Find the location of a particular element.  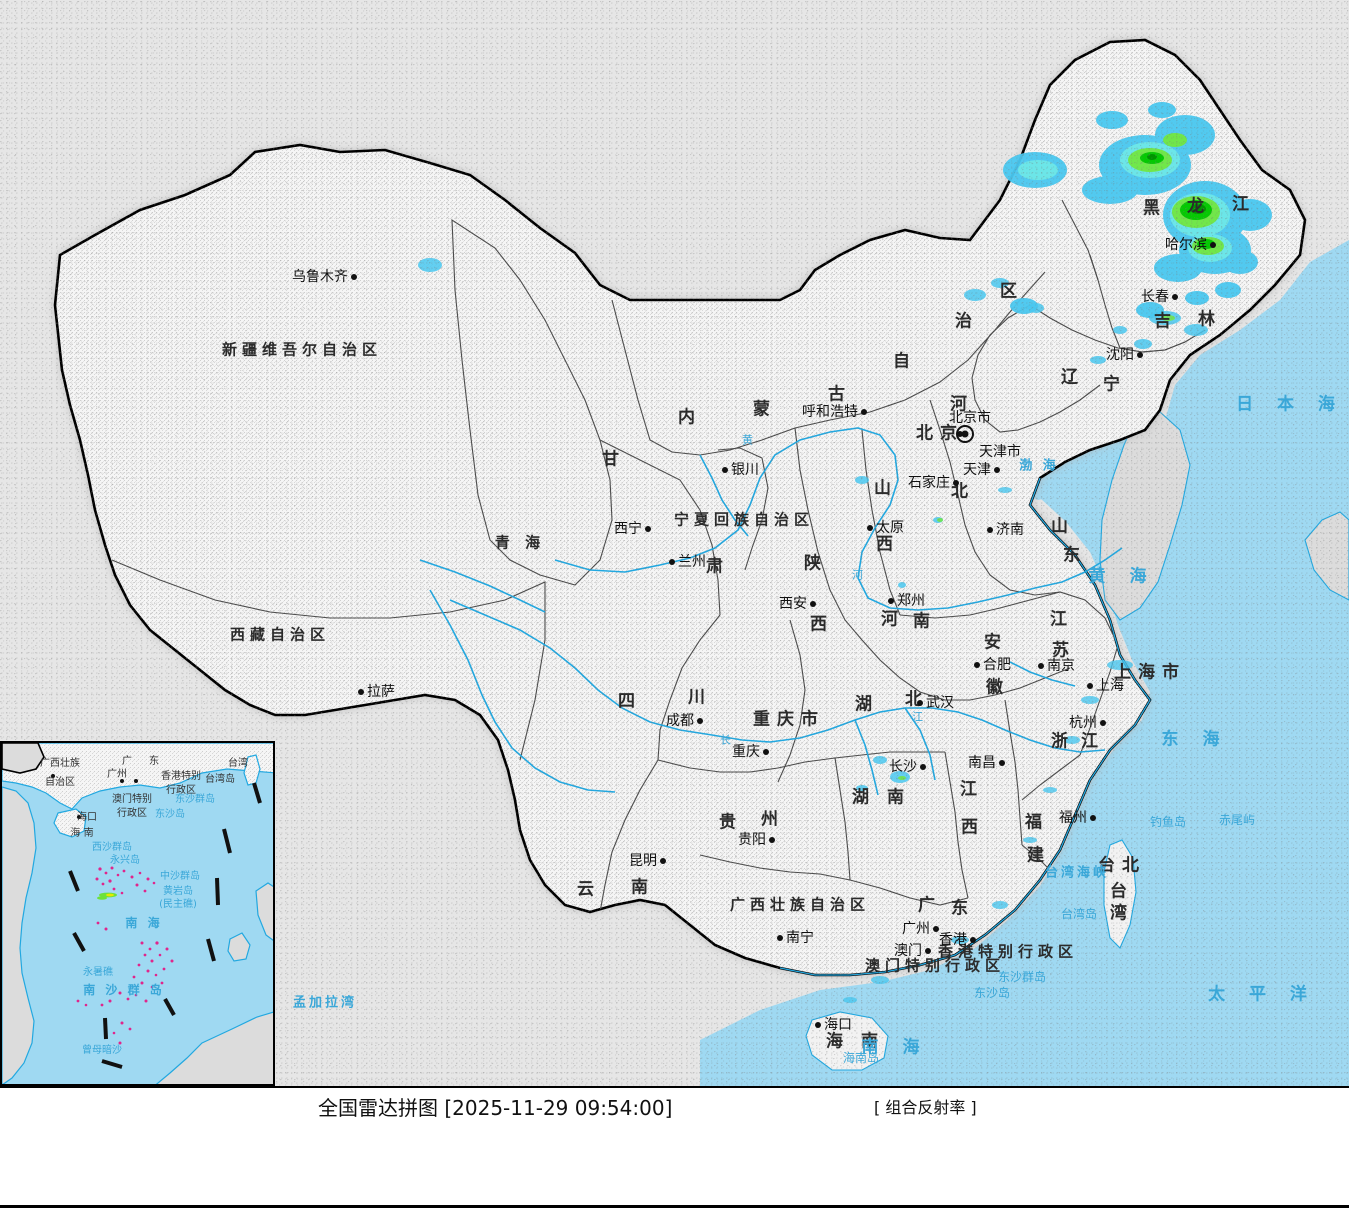

province-label-39: 贵 is located at coordinates (731, 822).